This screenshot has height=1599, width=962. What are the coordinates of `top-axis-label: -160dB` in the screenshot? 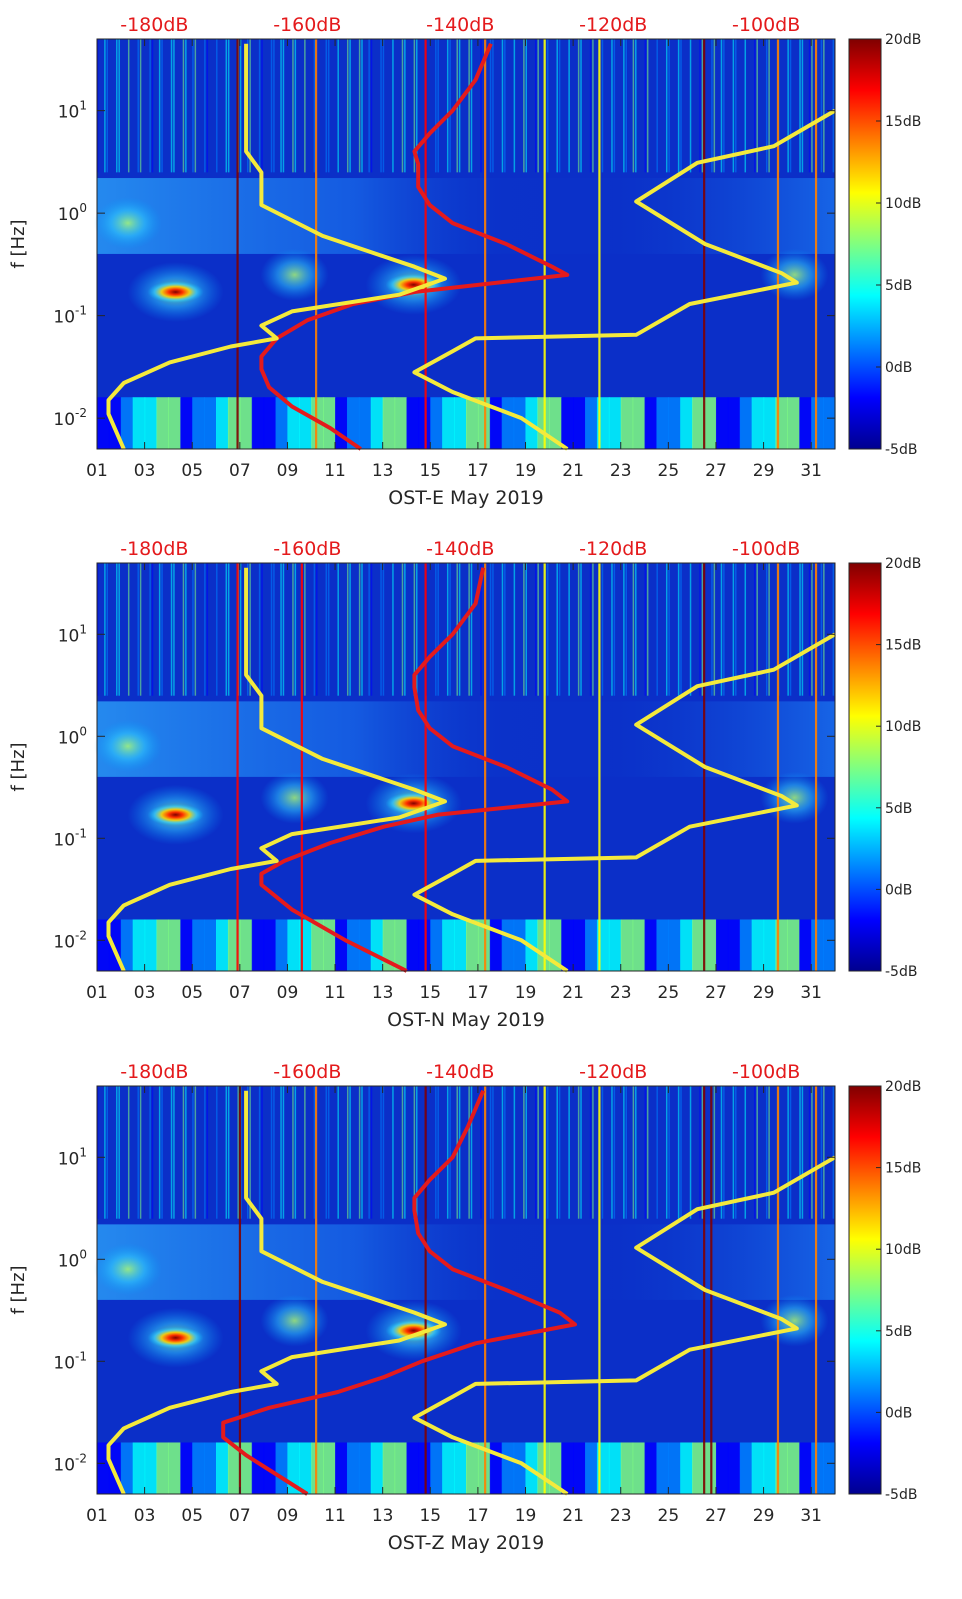 It's located at (307, 1072).